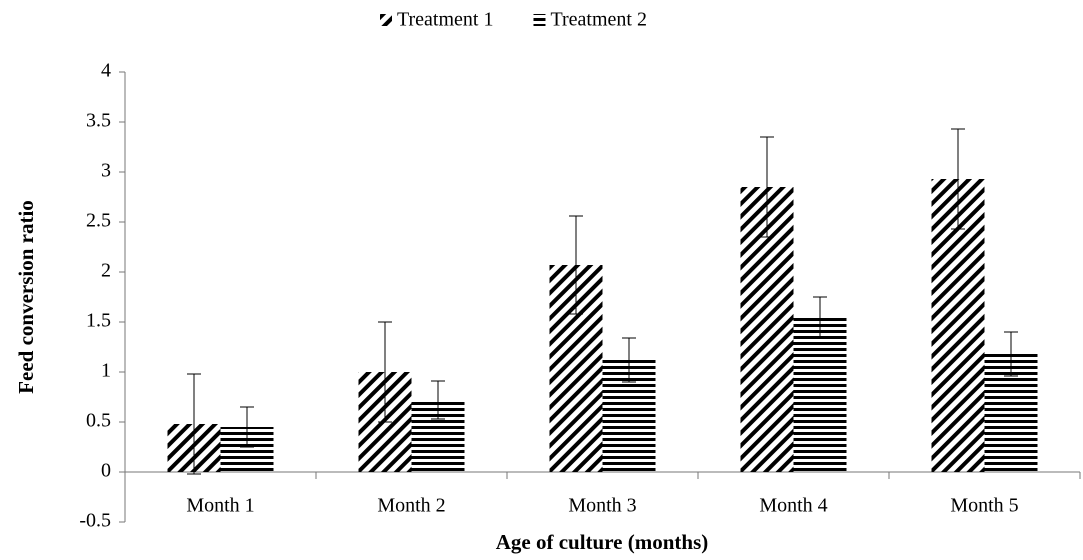 This screenshot has height=560, width=1083. What do you see at coordinates (411, 506) in the screenshot?
I see `x-tick-label: Month 2` at bounding box center [411, 506].